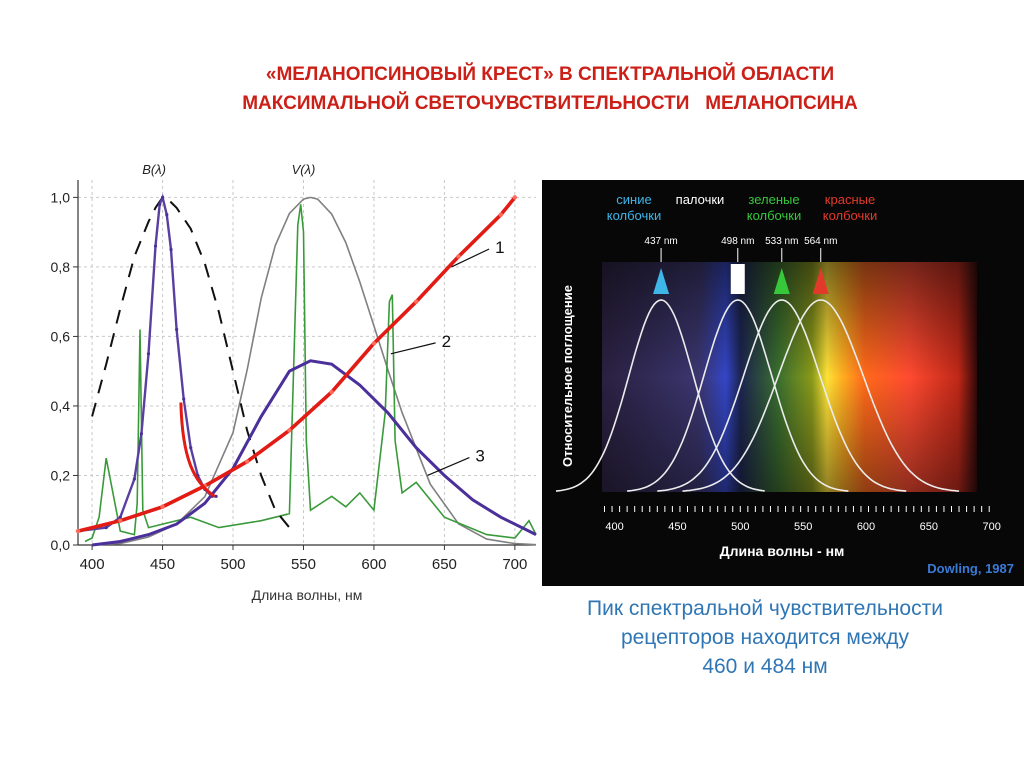 Image resolution: width=1024 pixels, height=767 pixels. What do you see at coordinates (61, 545) in the screenshot?
I see `y-tick-label: 0,0` at bounding box center [61, 545].